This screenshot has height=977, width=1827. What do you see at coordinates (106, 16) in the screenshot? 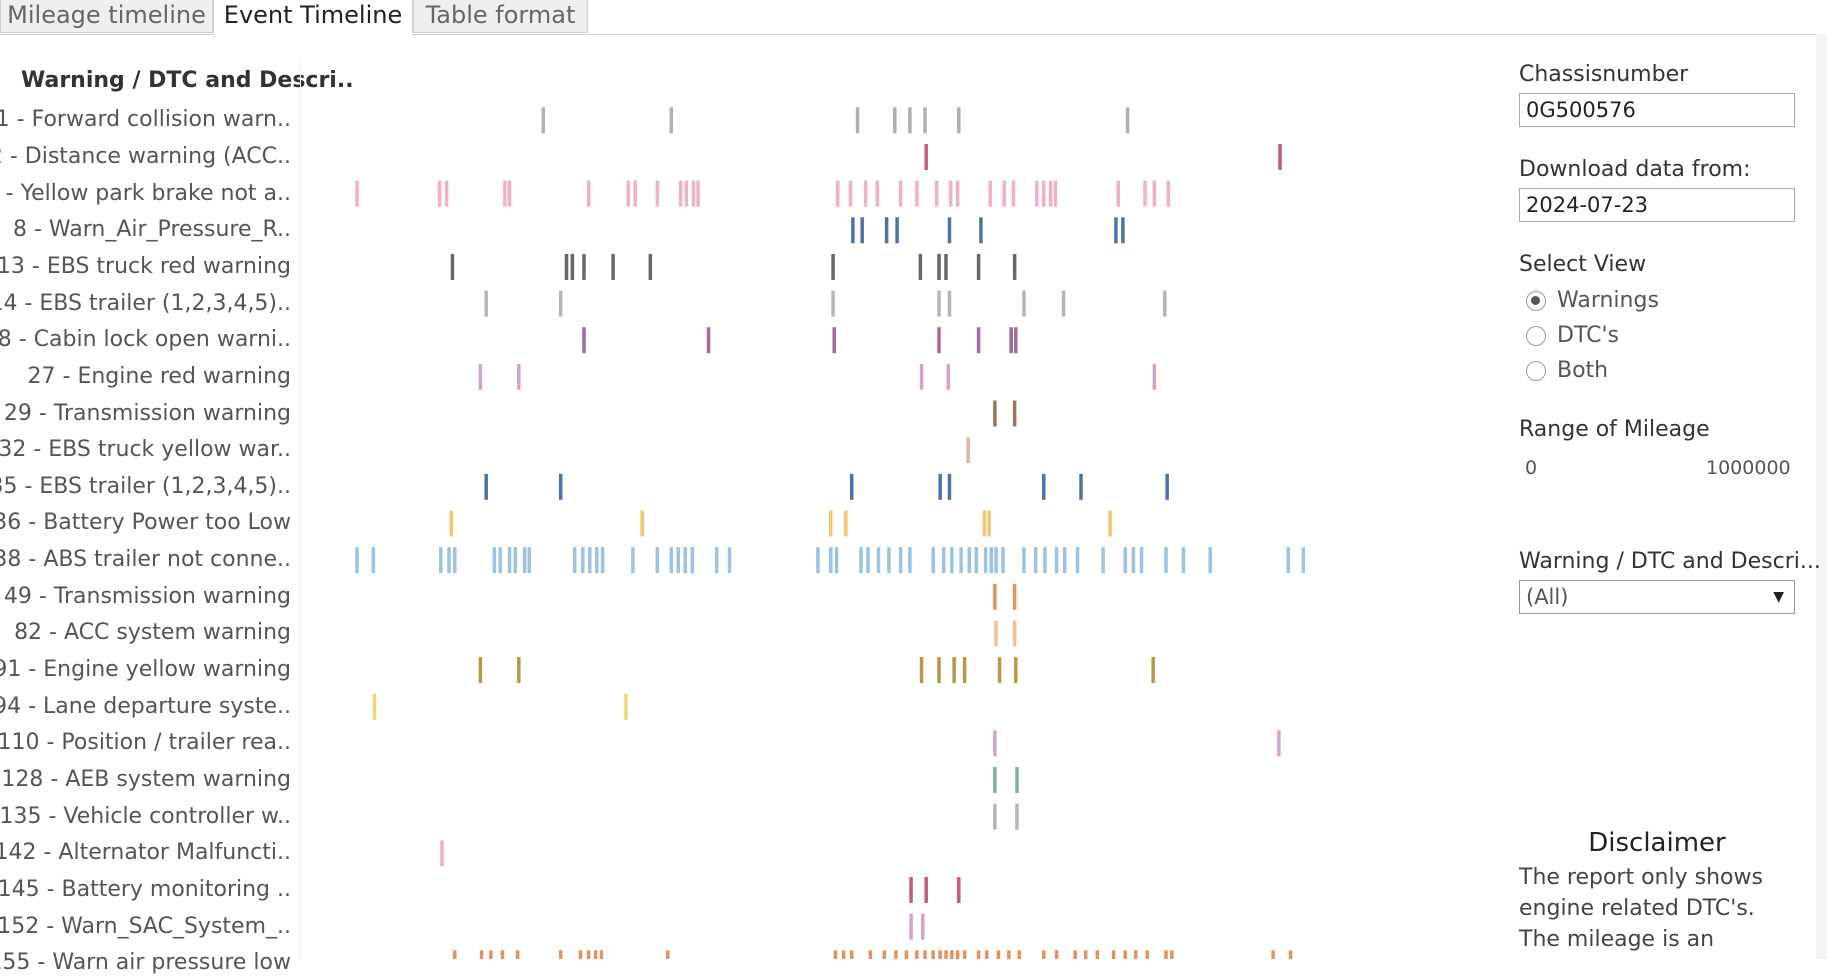
I see `tab-mileage-timeline: Mileage timeline` at bounding box center [106, 16].